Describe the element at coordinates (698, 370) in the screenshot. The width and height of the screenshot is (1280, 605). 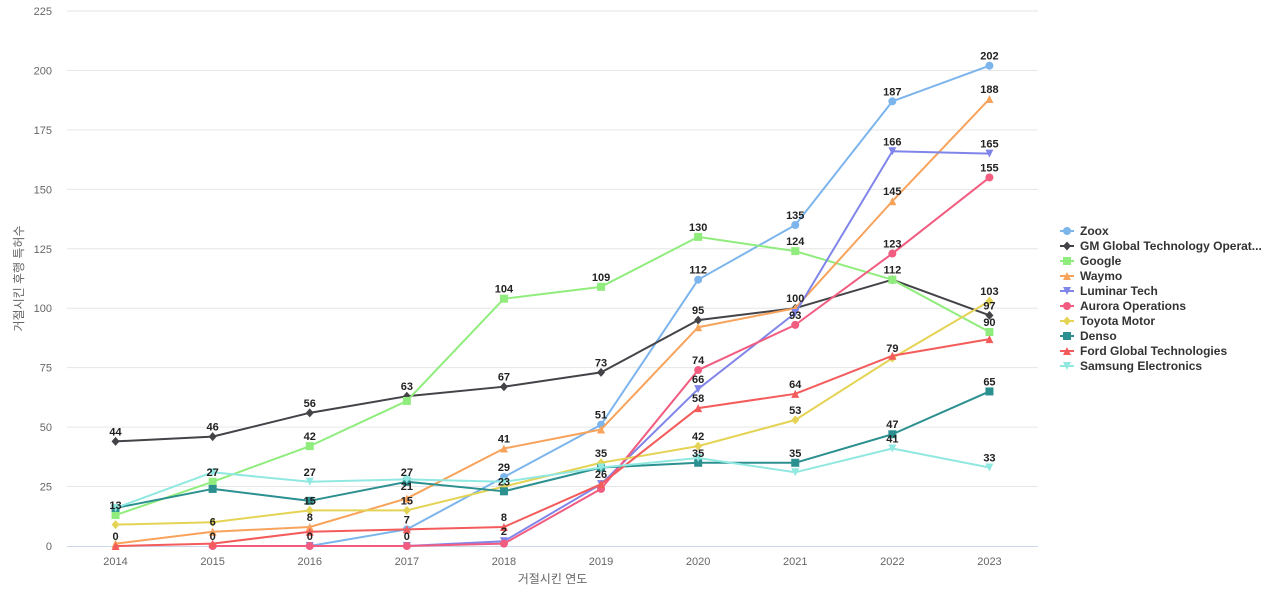
I see `data-point-aurora-operations-2020` at that location.